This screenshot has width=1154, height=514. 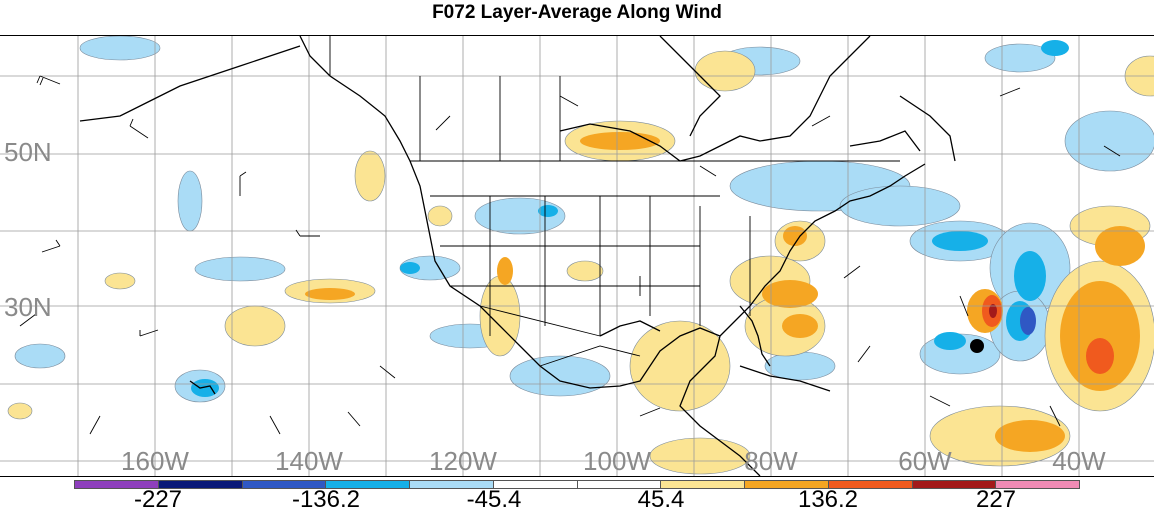 What do you see at coordinates (1079, 461) in the screenshot?
I see `lon-label-40w: 40W` at bounding box center [1079, 461].